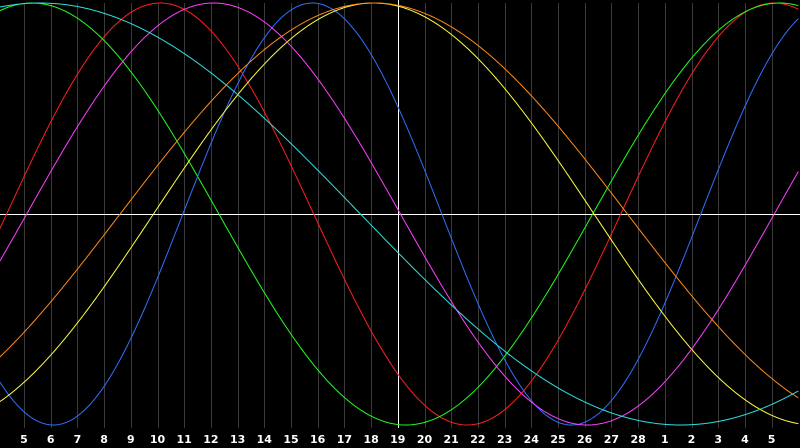  I want to click on x-tick-label: 20, so click(425, 439).